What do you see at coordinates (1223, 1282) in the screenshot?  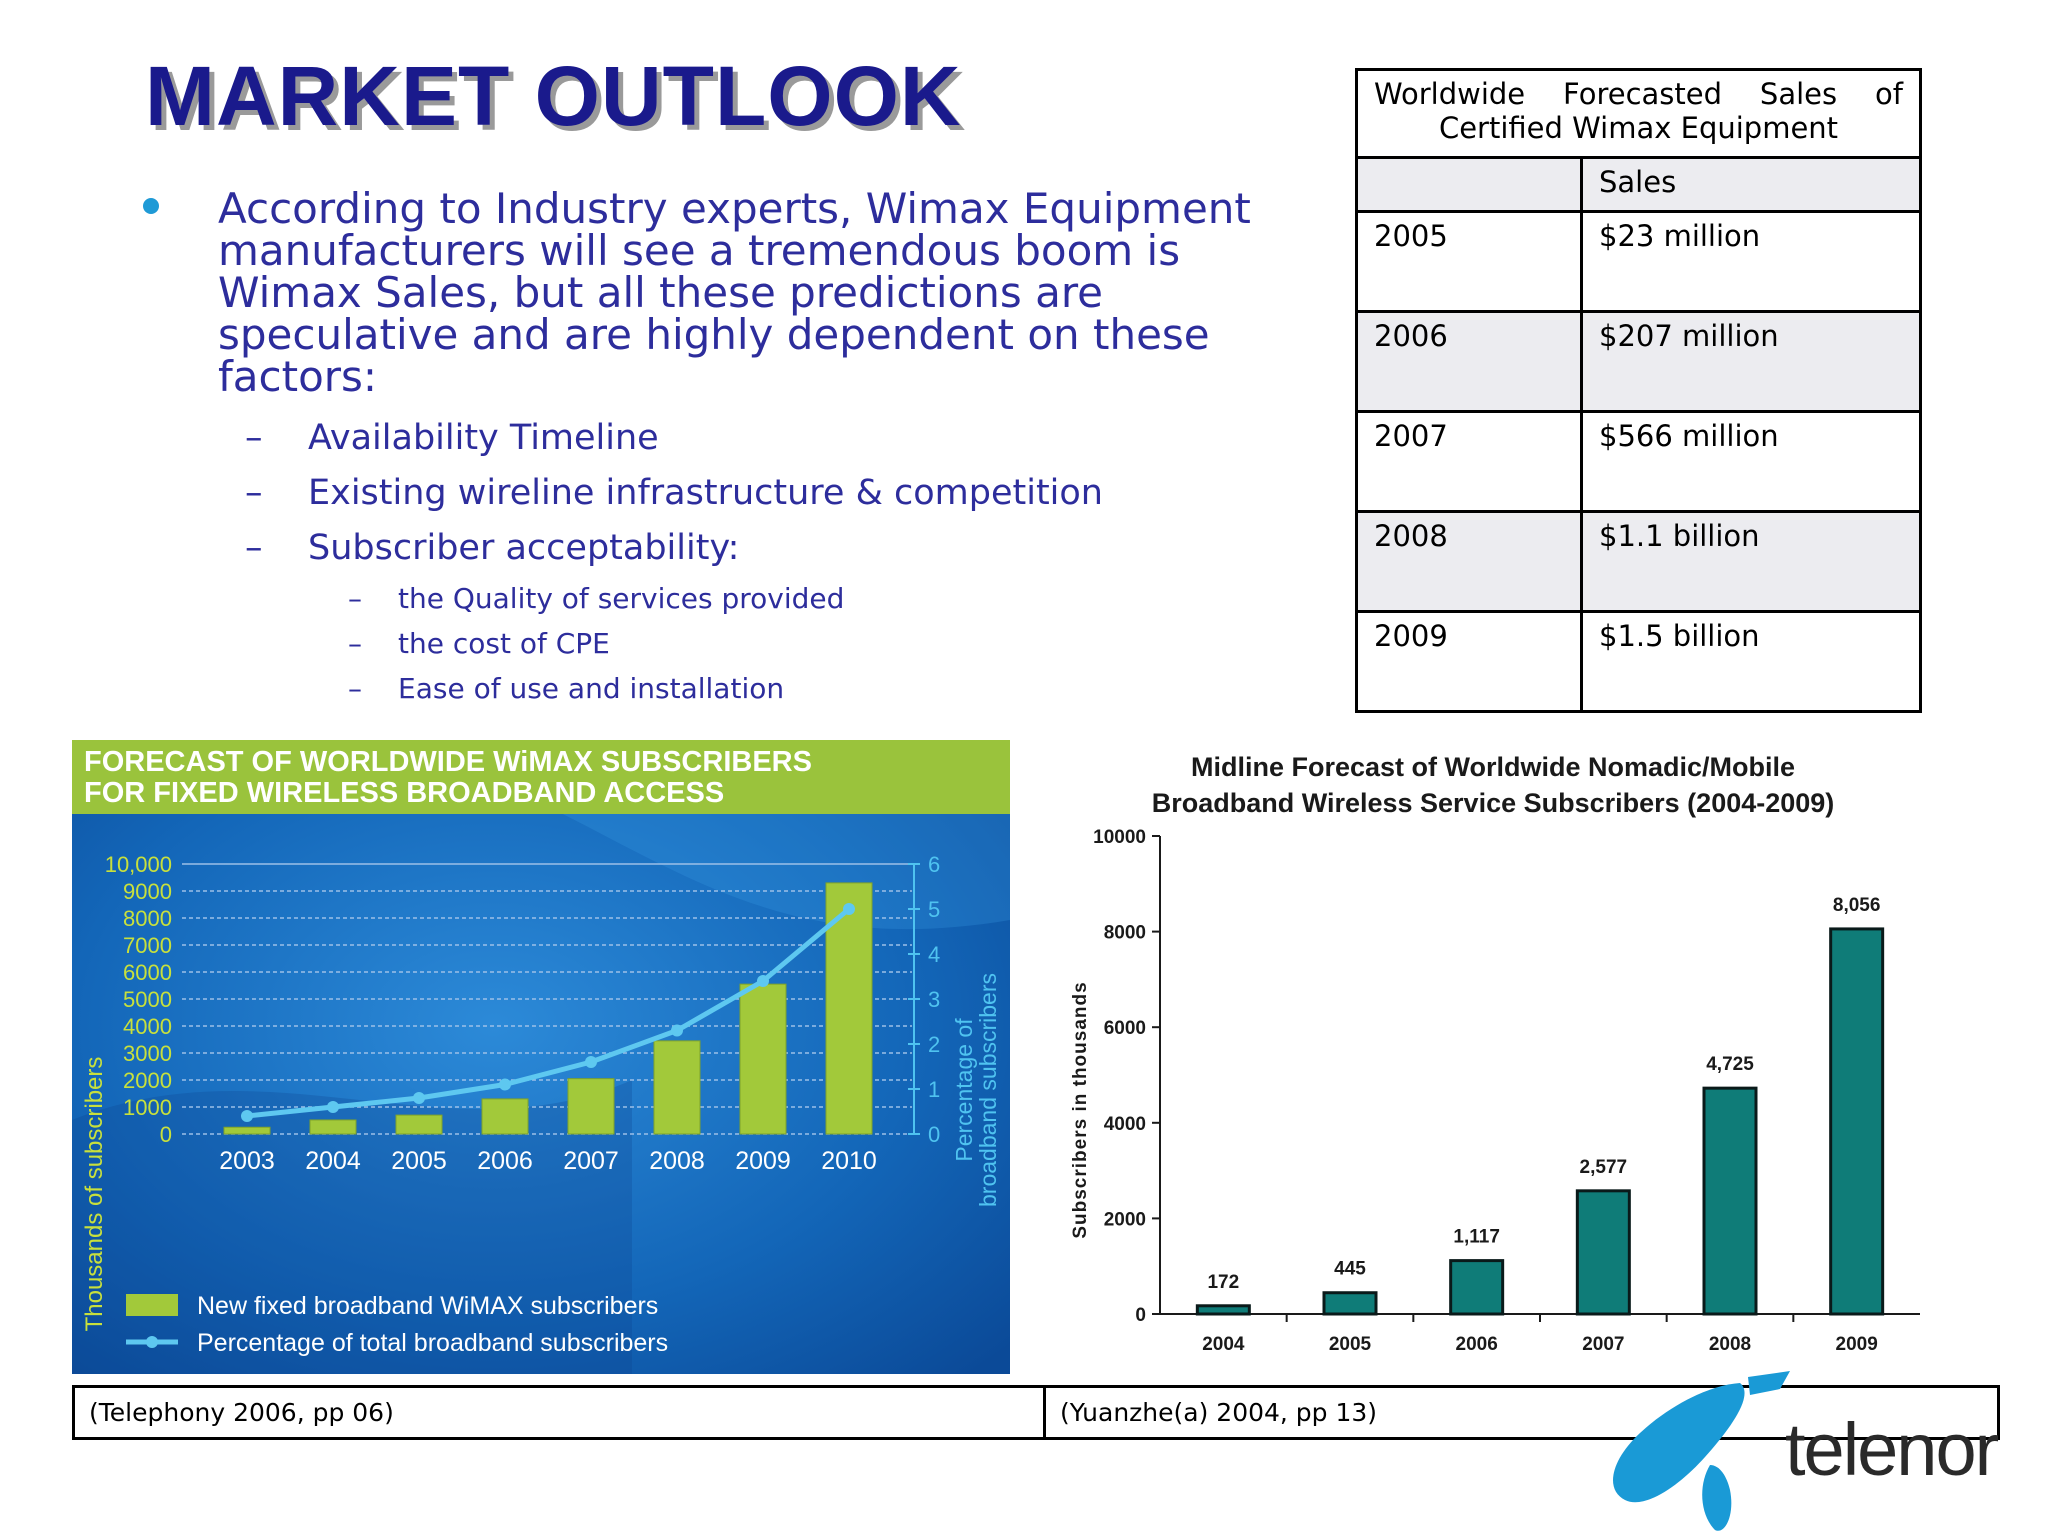 I see `data-label: 172` at bounding box center [1223, 1282].